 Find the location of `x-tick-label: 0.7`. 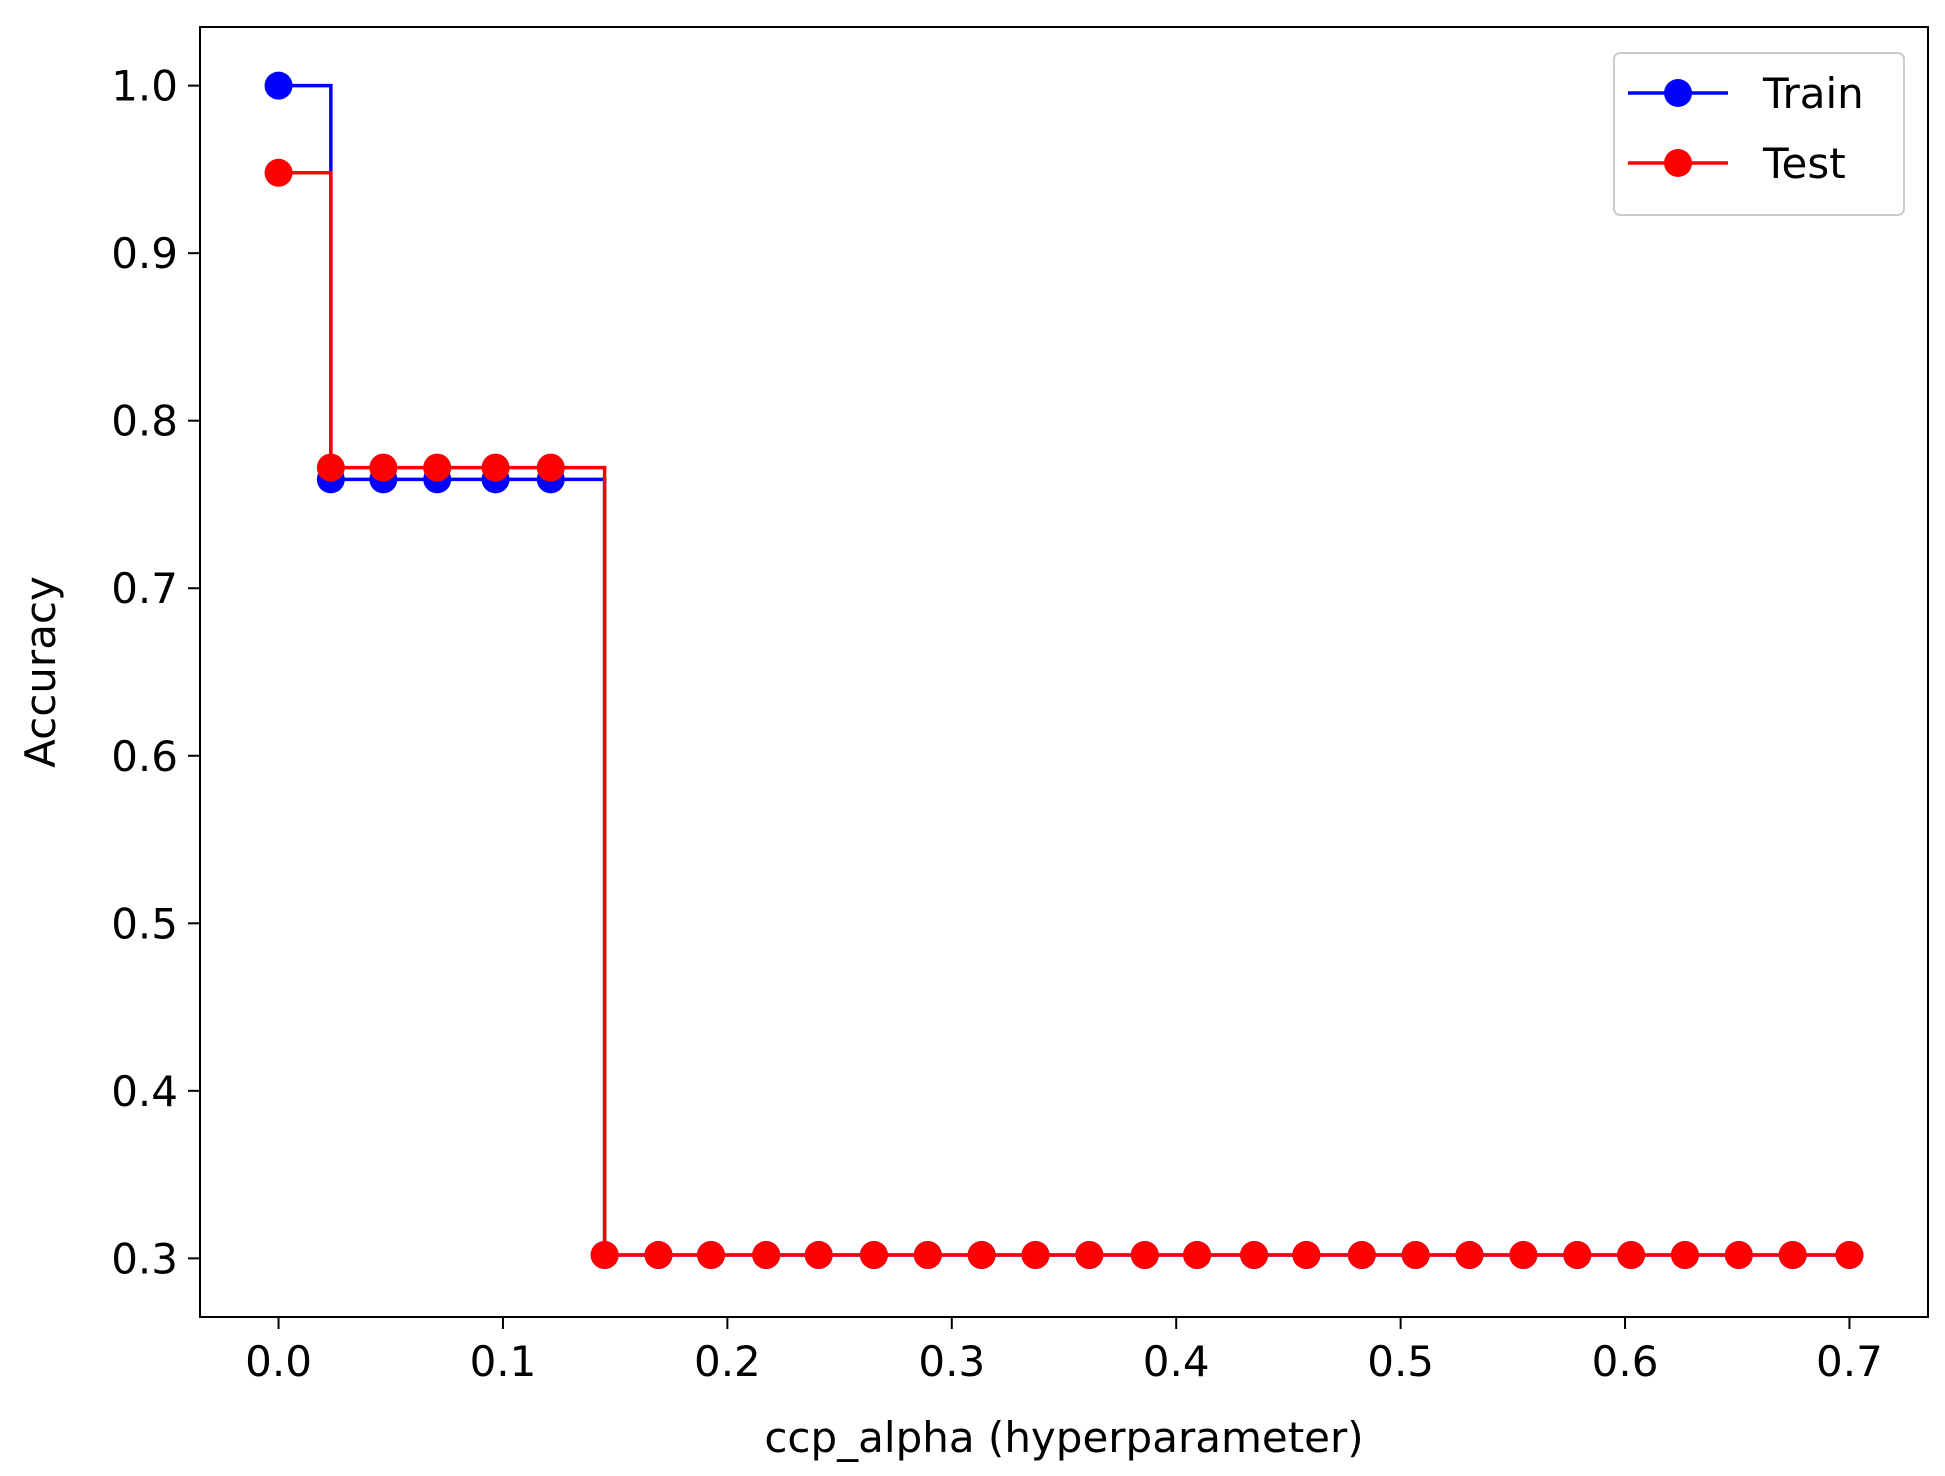

x-tick-label: 0.7 is located at coordinates (1849, 1361).